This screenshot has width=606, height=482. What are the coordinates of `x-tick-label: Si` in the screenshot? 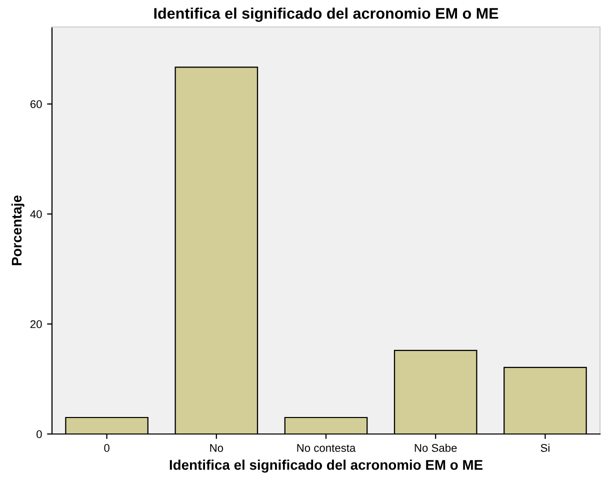 It's located at (545, 448).